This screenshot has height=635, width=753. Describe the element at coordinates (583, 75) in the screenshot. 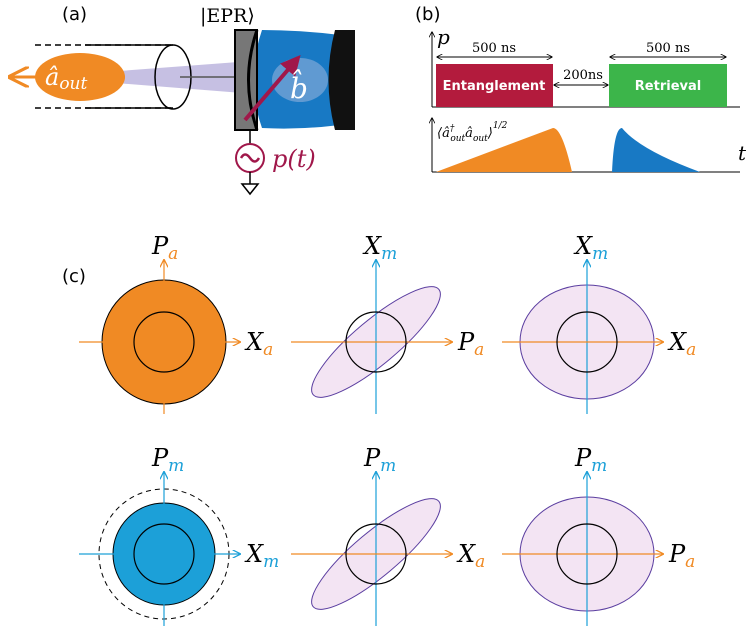

I see `gap-label: 200ns` at that location.